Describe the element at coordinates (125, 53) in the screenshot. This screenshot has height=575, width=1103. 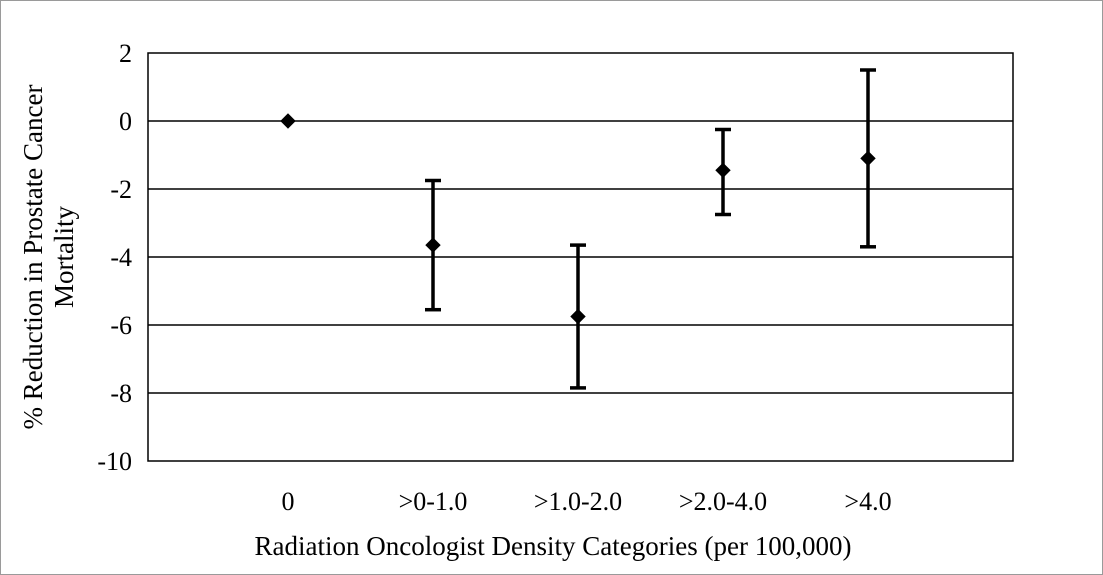
I see `y-tick-label: 2` at that location.